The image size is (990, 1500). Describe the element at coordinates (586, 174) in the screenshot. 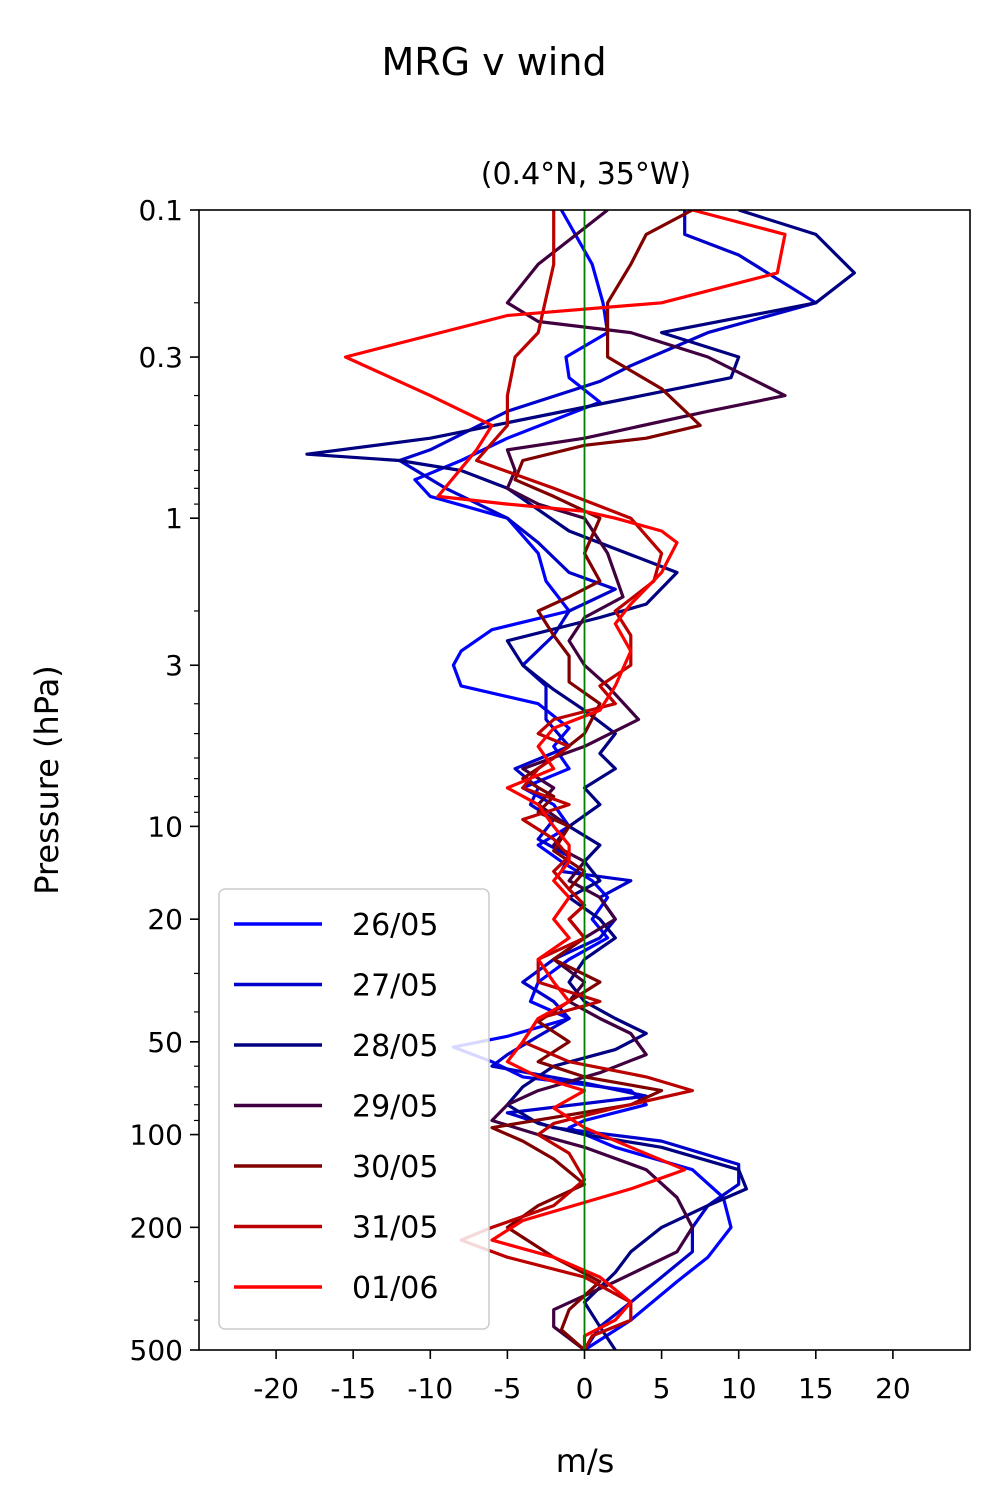

I see `chart-subtitle: (0.4°N, 35°W)` at that location.